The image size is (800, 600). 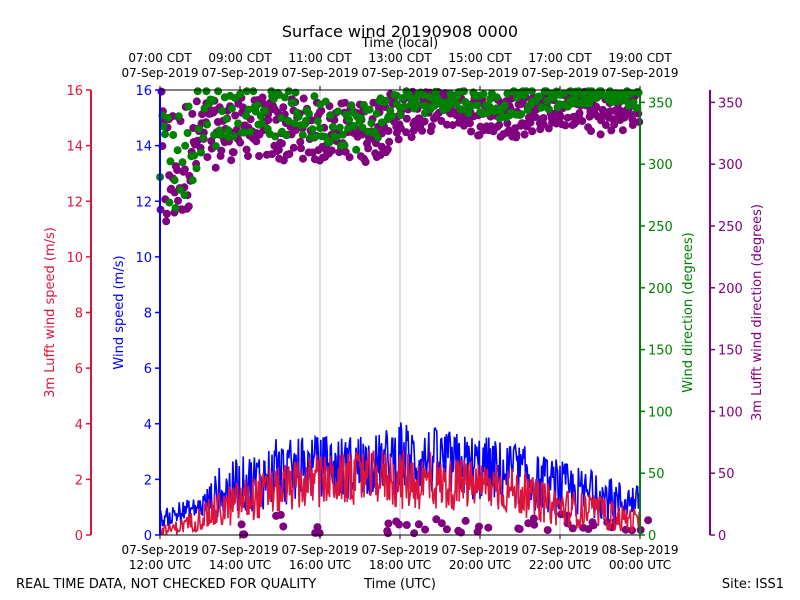 I want to click on quality-notice: REAL TIME DATA, NOT CHECKED FOR QUALITY, so click(x=166, y=584).